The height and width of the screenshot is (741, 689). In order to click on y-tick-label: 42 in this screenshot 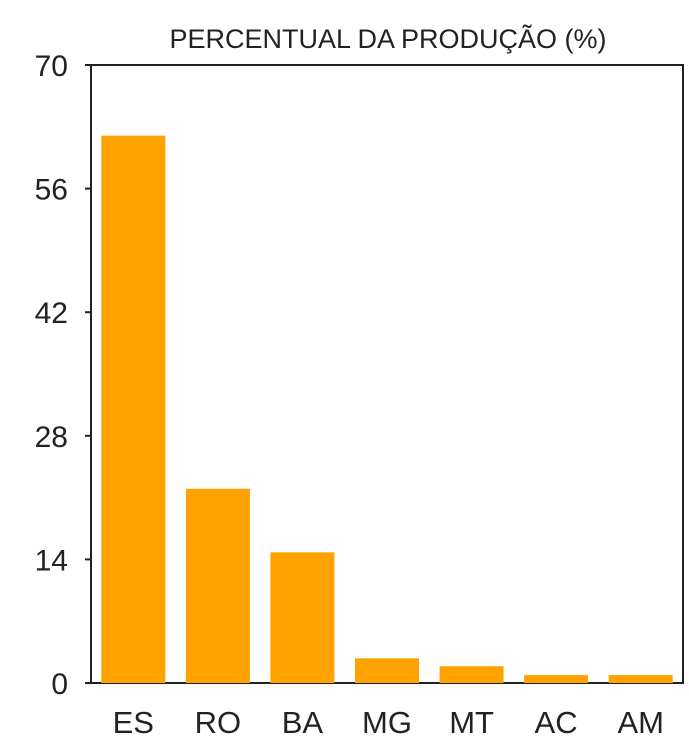, I will do `click(51, 313)`.